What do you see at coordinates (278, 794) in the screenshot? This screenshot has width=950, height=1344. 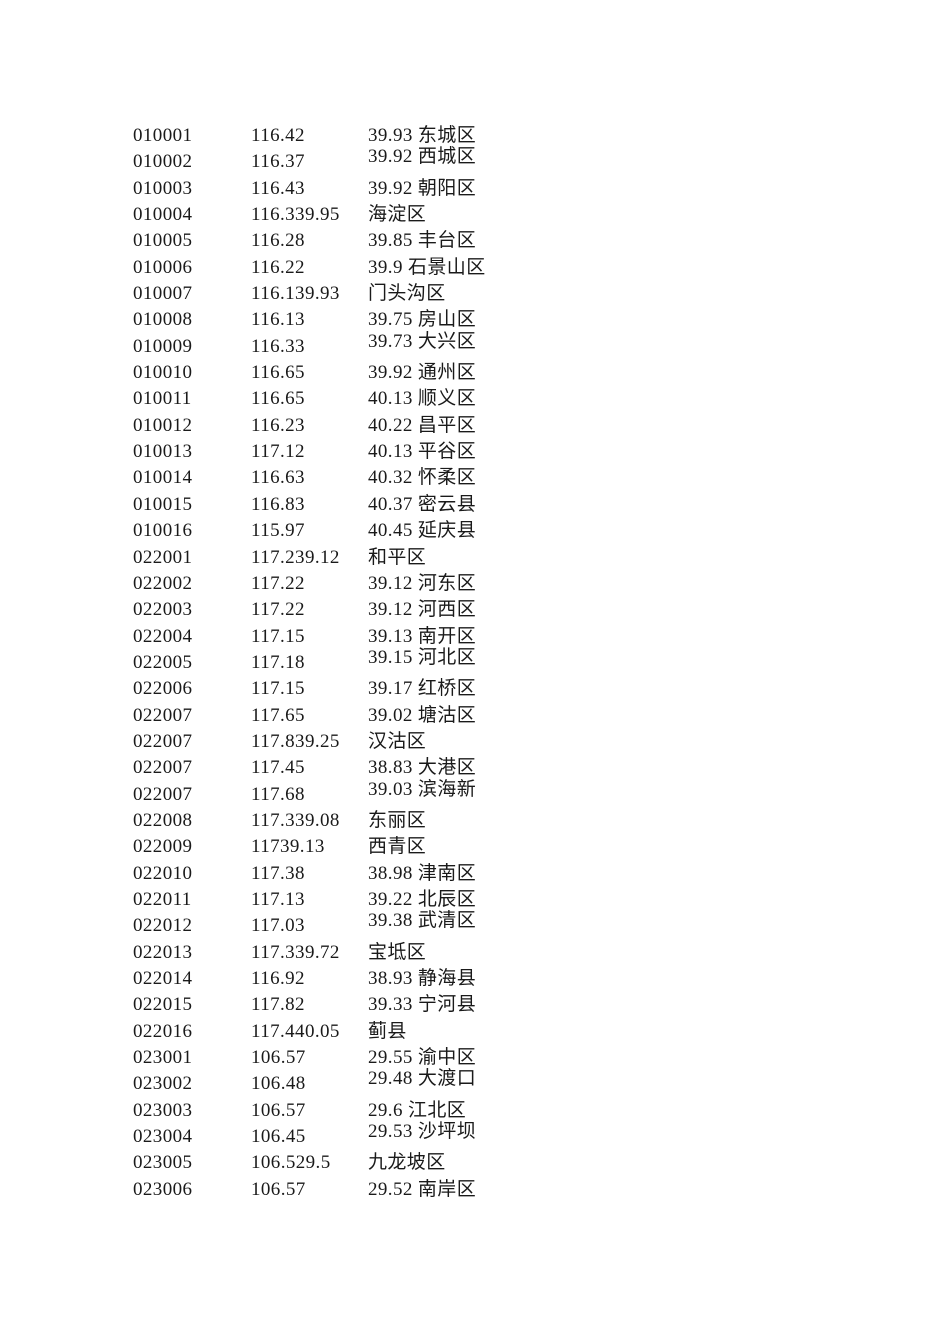 I see `cell-longitude: 117.68` at bounding box center [278, 794].